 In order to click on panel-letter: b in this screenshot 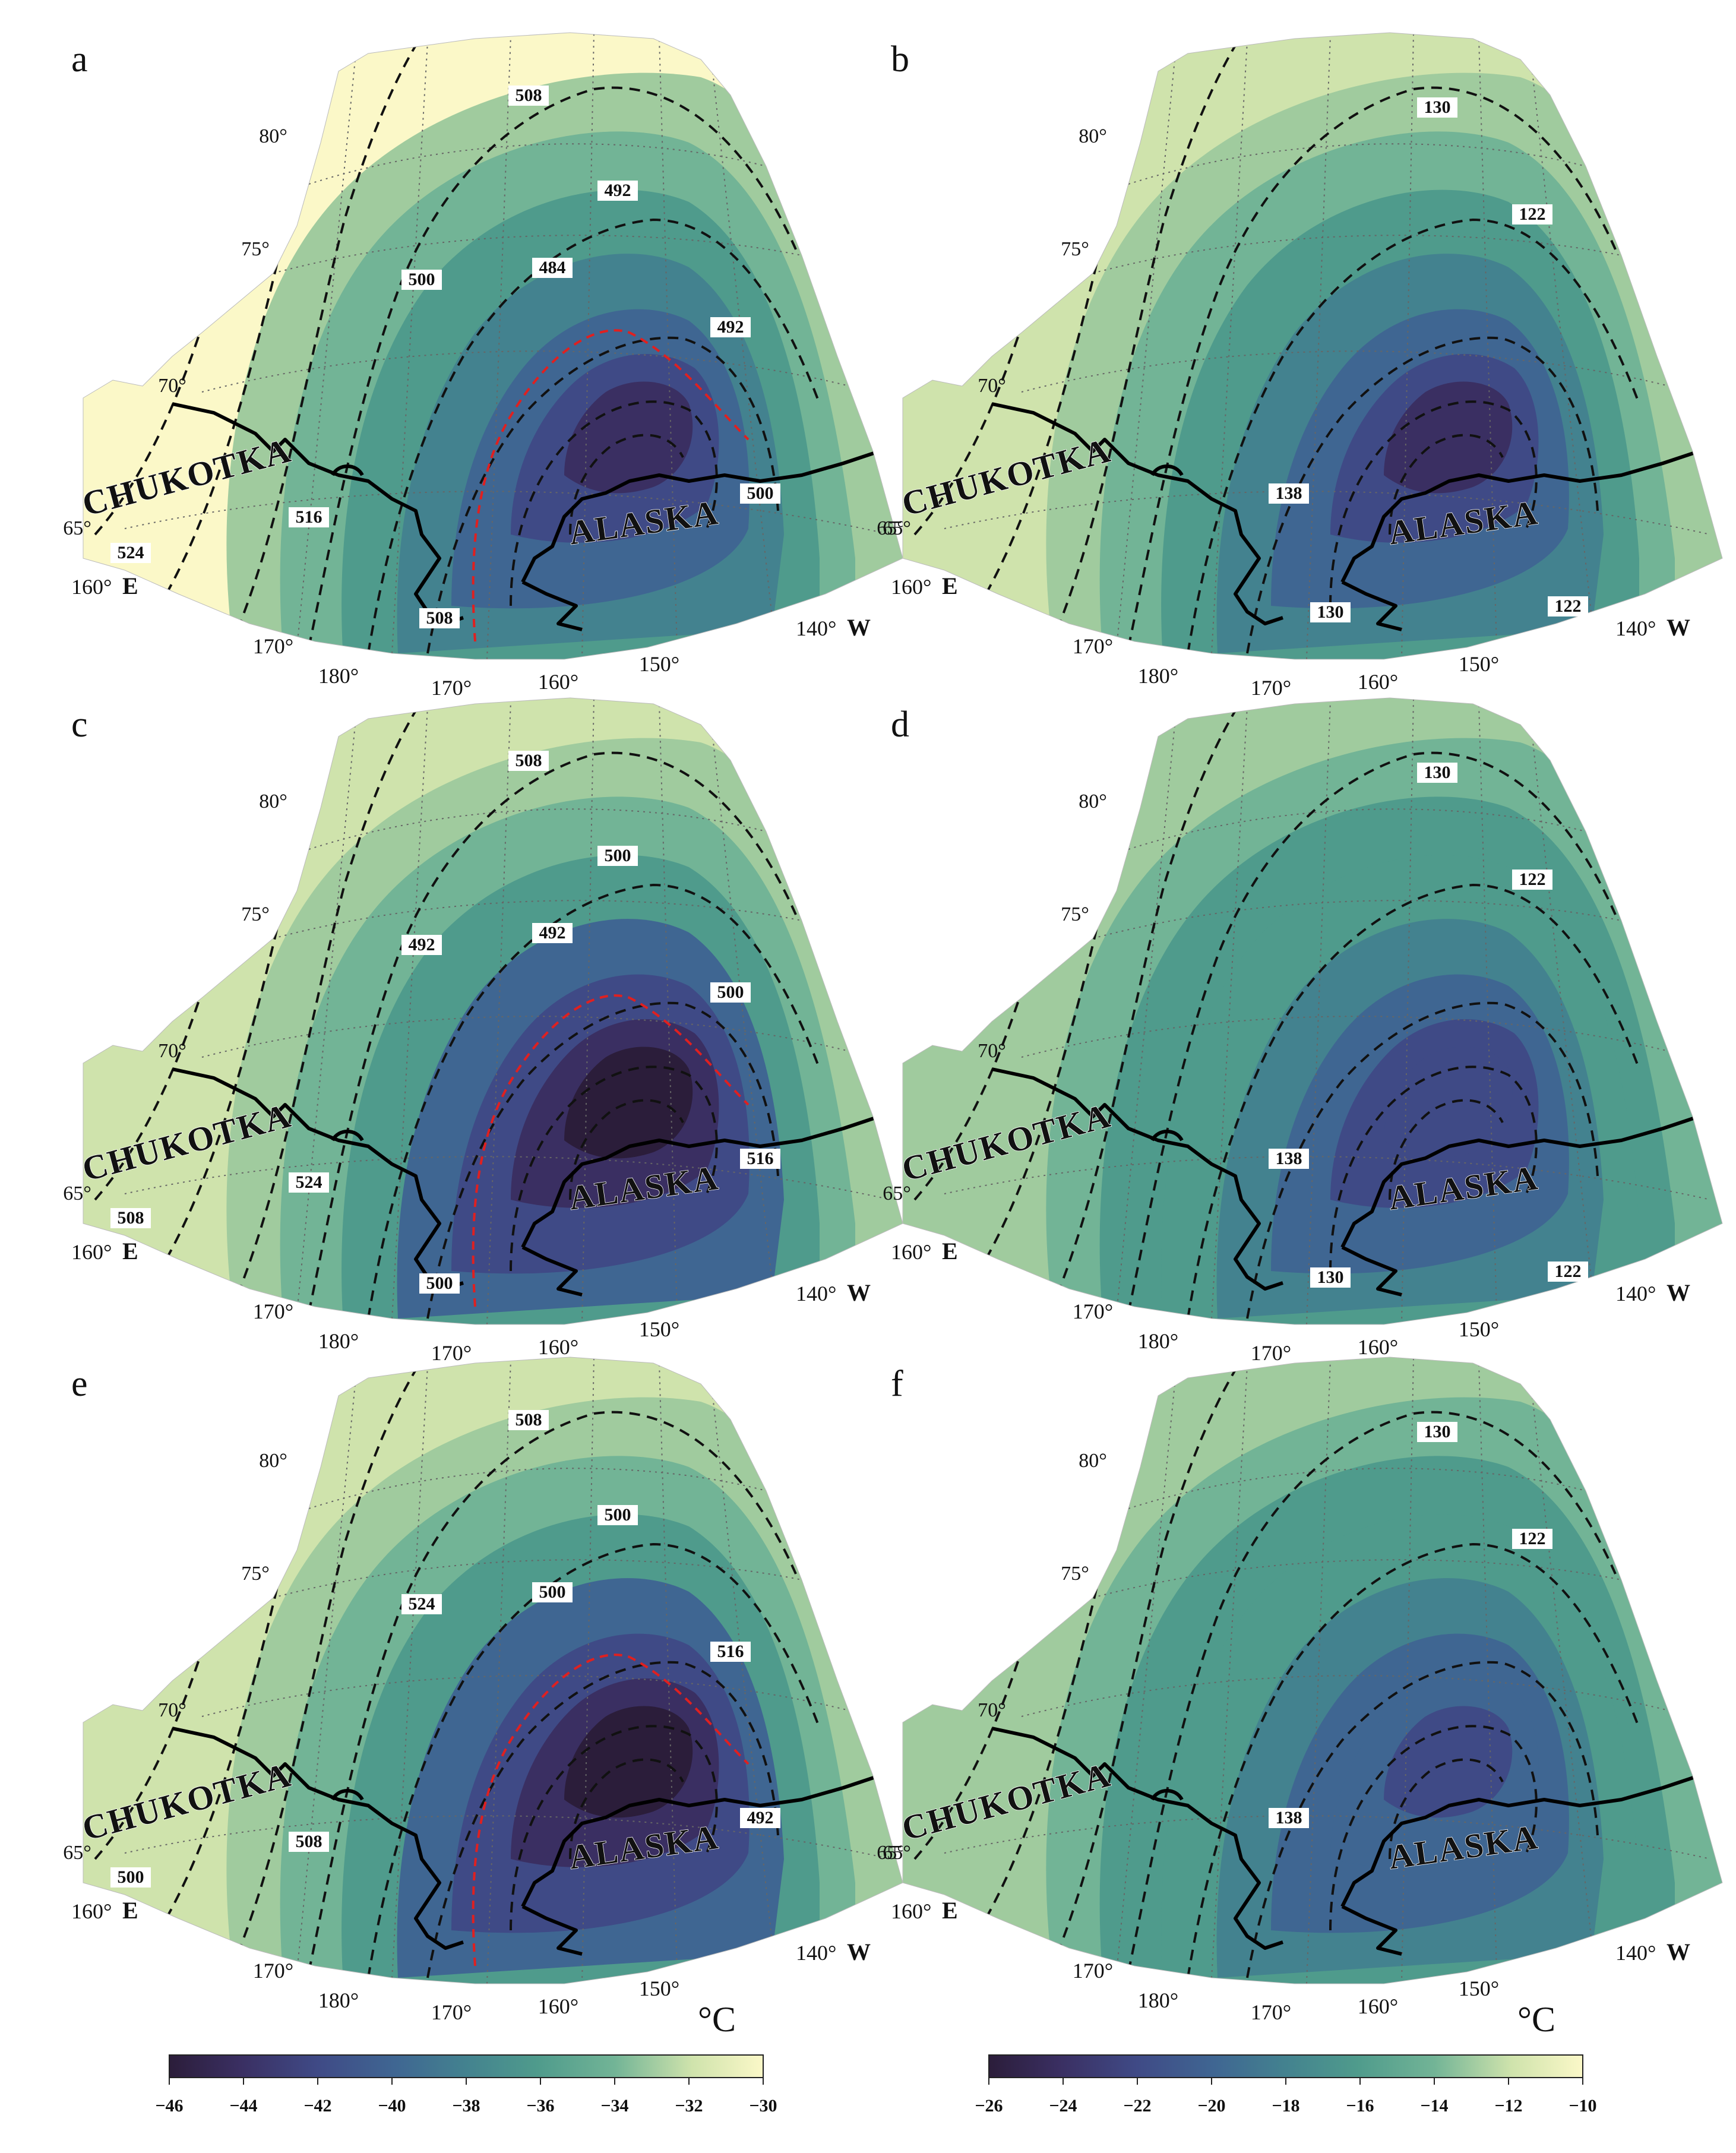, I will do `click(900, 59)`.